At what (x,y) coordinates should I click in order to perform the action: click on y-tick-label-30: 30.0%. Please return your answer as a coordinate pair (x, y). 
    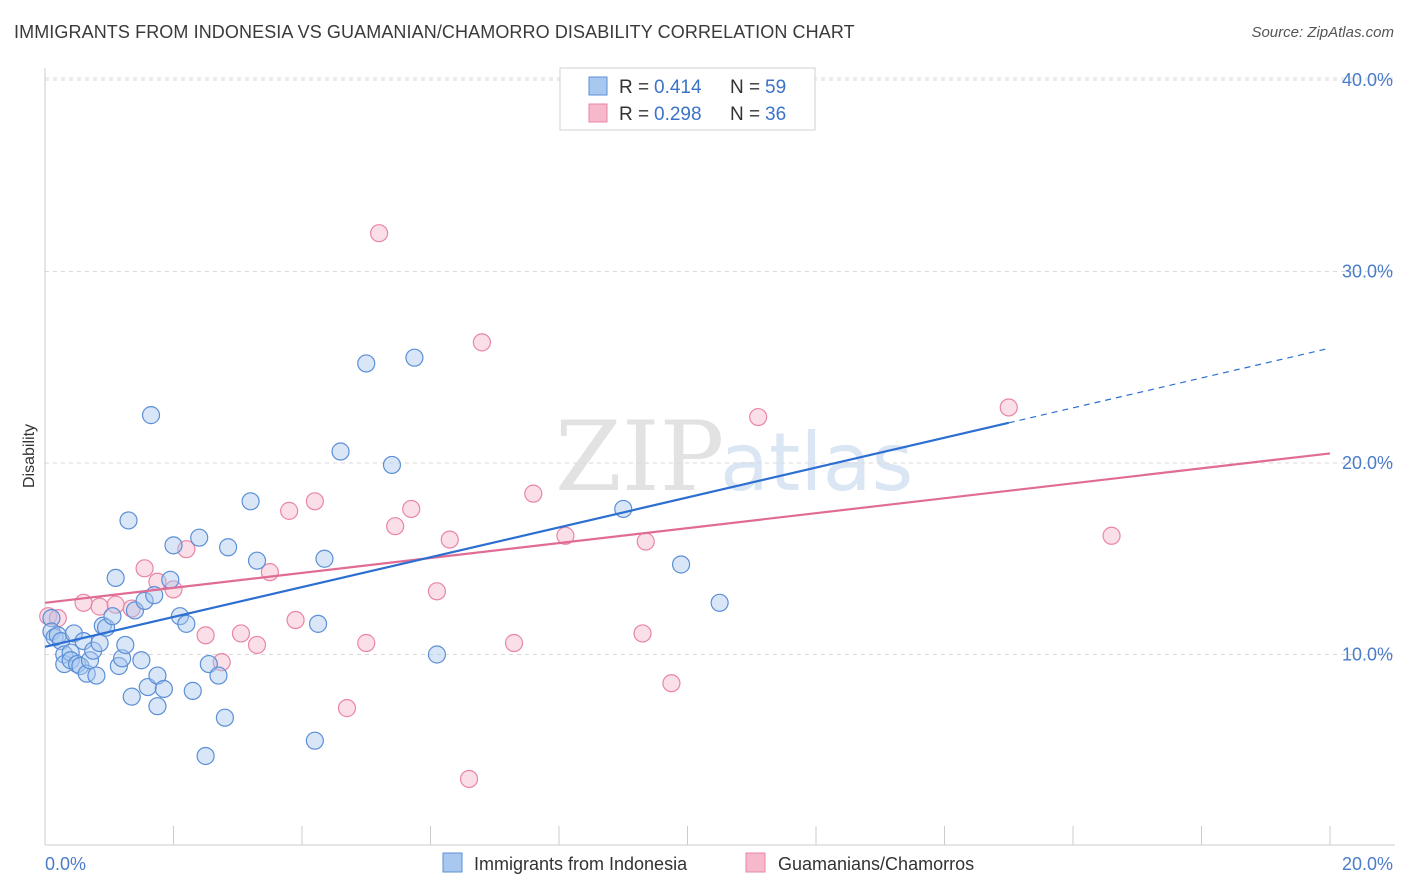
    Looking at the image, I should click on (1367, 272).